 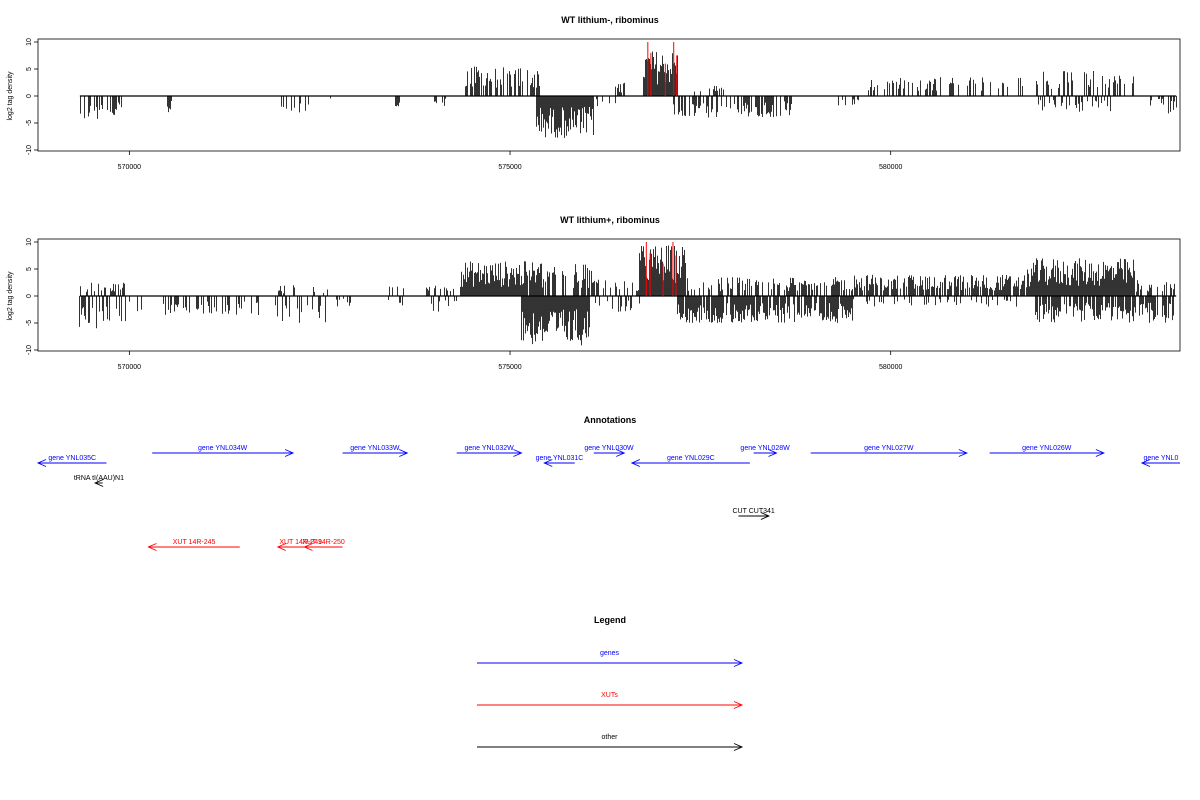 I want to click on annotation-feature: gene YNL028W, so click(x=765, y=451).